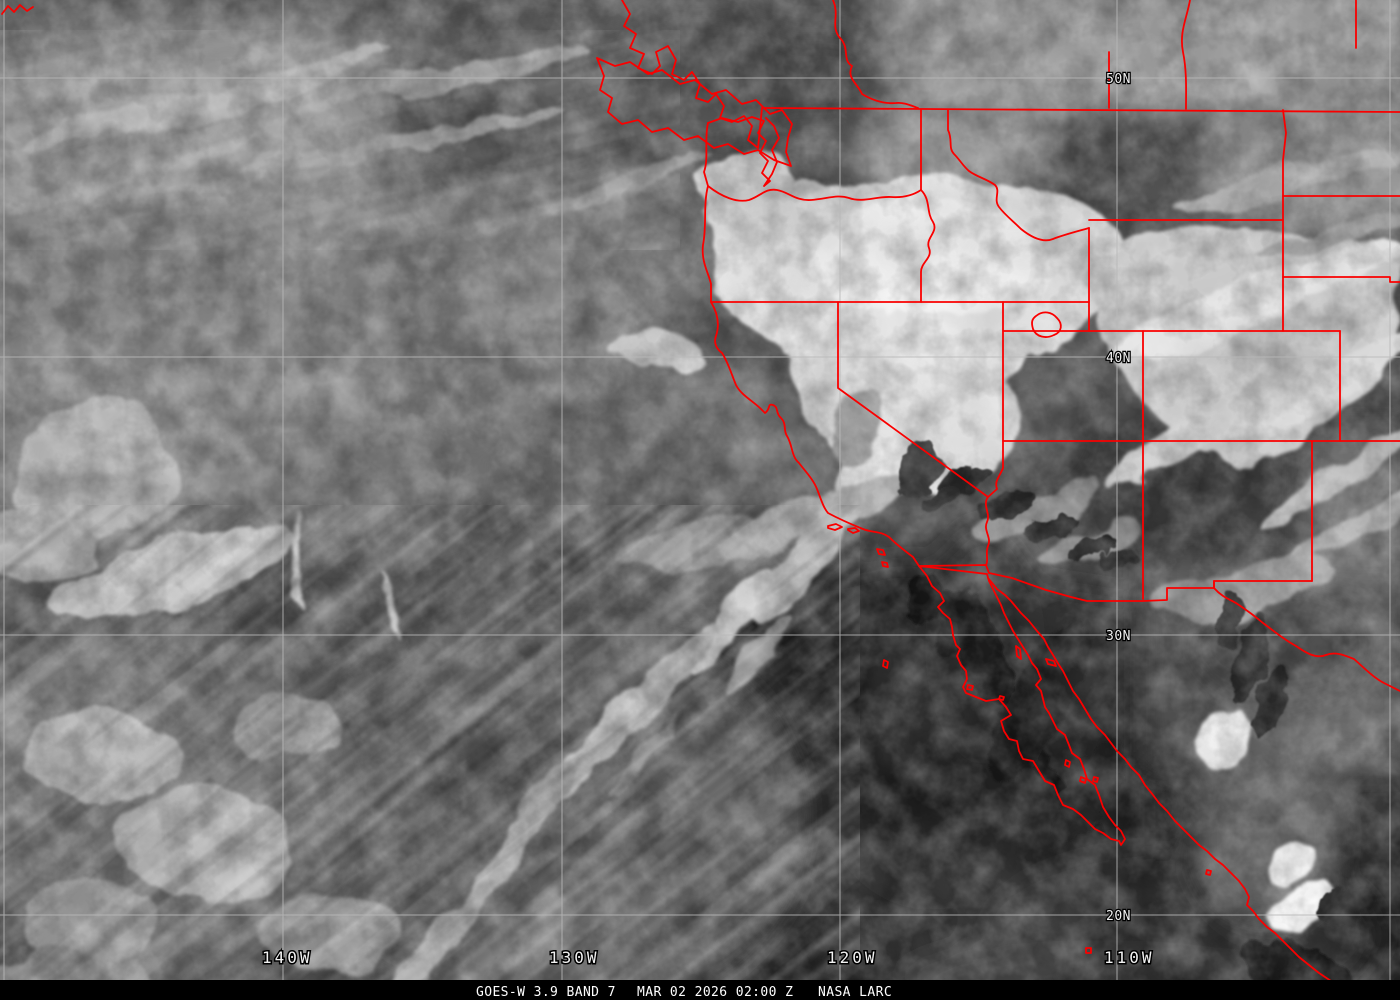 The image size is (1400, 1000). What do you see at coordinates (1032, 714) in the screenshot?
I see `outline-gulf-islands` at bounding box center [1032, 714].